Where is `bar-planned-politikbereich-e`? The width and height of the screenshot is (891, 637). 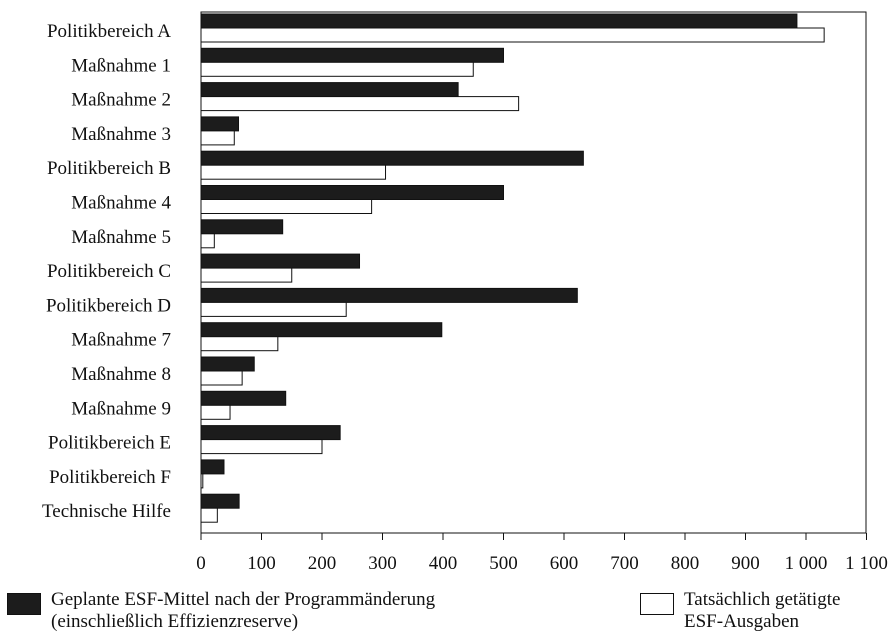
bar-planned-politikbereich-e is located at coordinates (270, 433).